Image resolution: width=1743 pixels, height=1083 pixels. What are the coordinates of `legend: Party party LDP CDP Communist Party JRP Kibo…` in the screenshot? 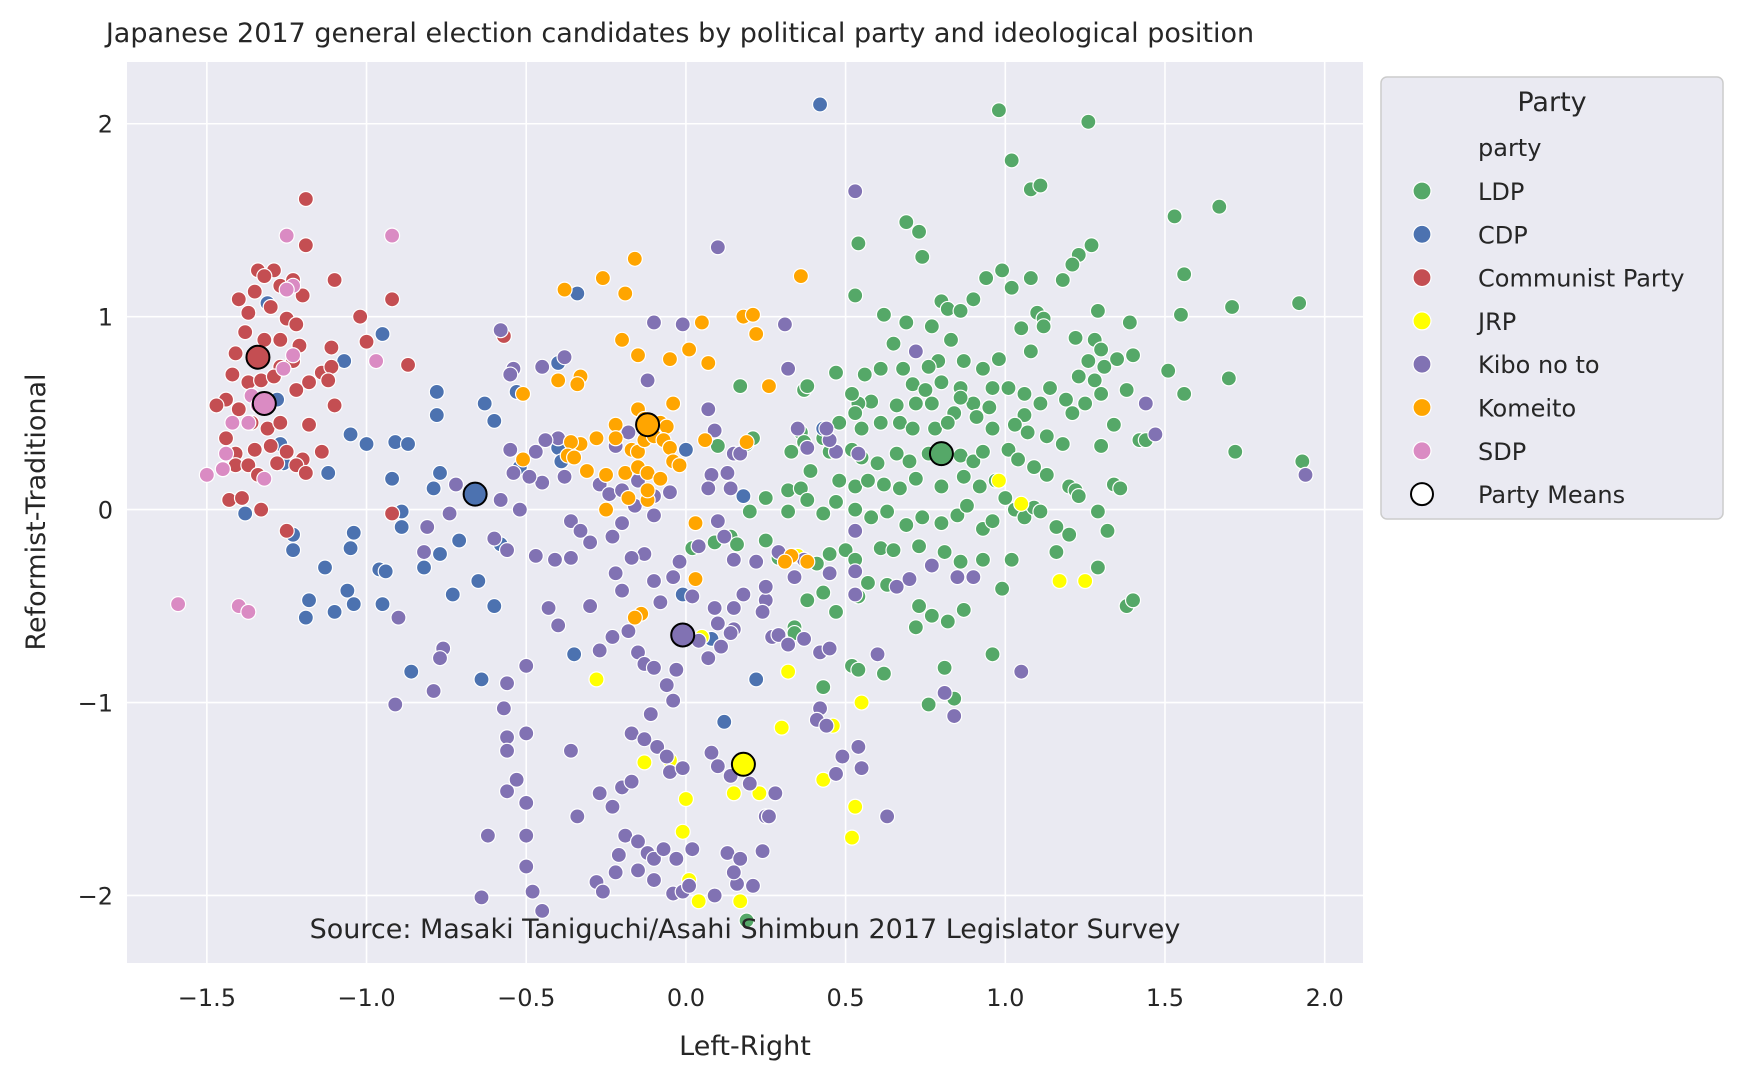 It's located at (1552, 298).